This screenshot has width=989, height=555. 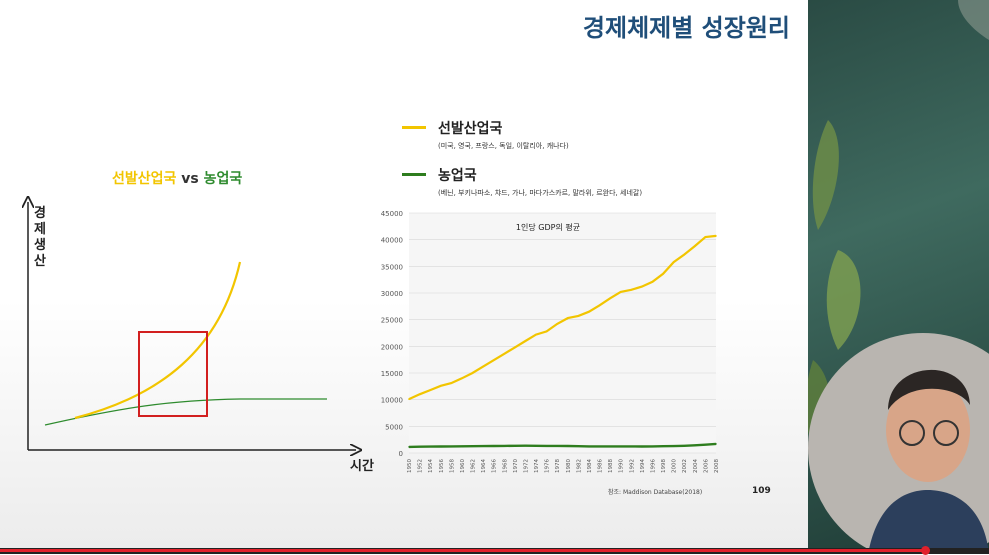 What do you see at coordinates (675, 466) in the screenshot?
I see `x-tick-label: 2000` at bounding box center [675, 466].